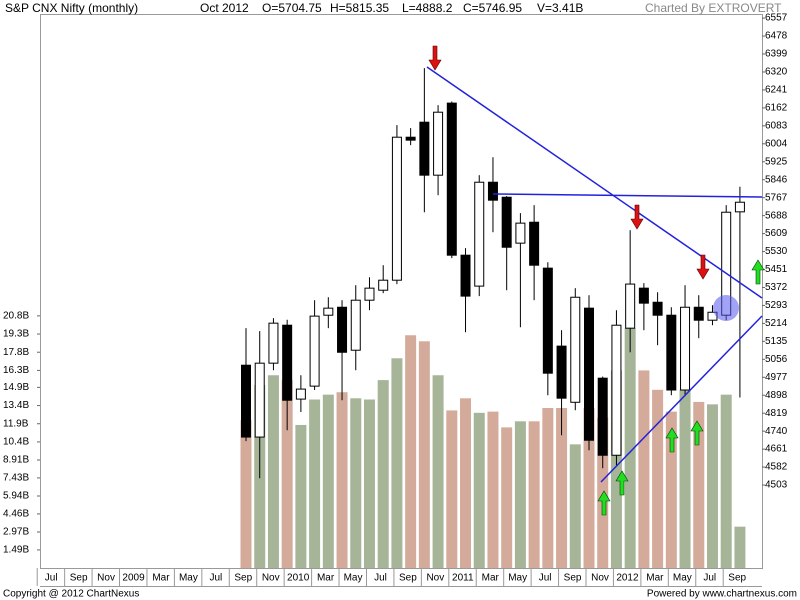 The width and height of the screenshot is (800, 600). I want to click on y-tick-label: 5609, so click(776, 233).